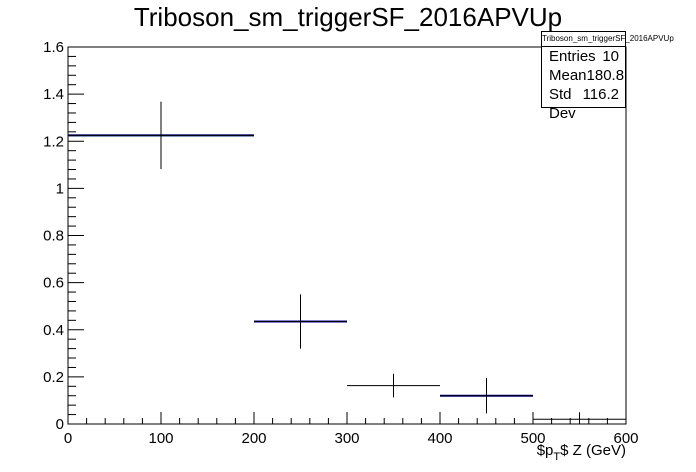 This screenshot has height=472, width=696. Describe the element at coordinates (253, 438) in the screenshot. I see `x-tick-label: 200` at that location.